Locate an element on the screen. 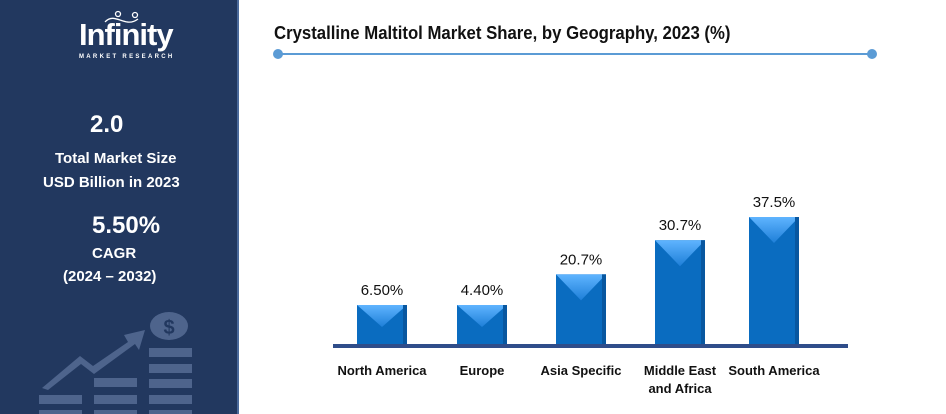  divider-dot-right is located at coordinates (872, 54).